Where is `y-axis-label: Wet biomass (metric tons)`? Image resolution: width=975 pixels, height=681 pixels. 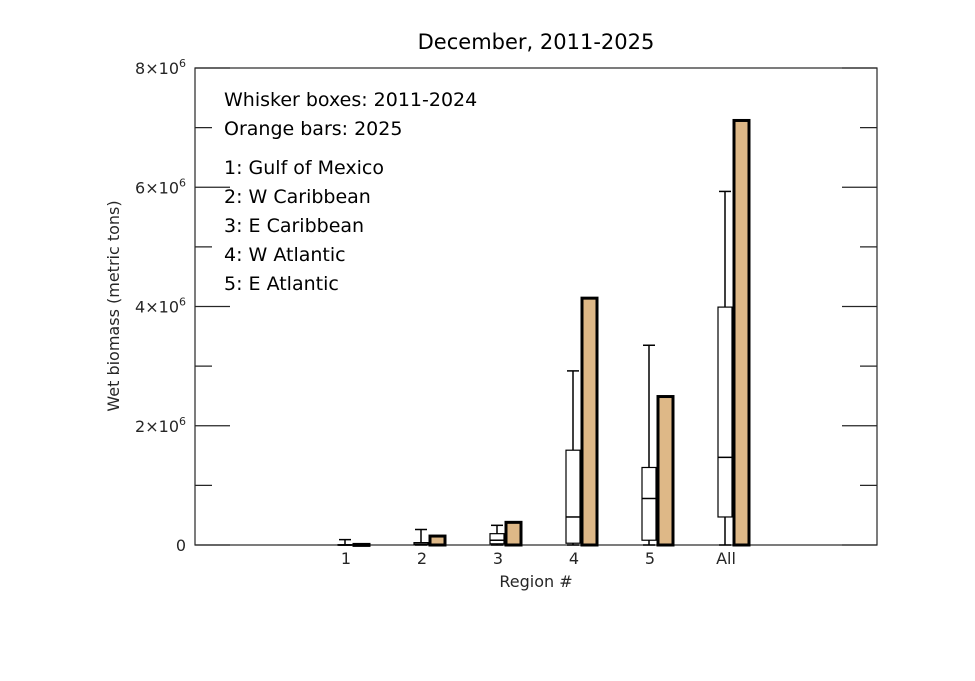 y-axis-label: Wet biomass (metric tons) is located at coordinates (113, 305).